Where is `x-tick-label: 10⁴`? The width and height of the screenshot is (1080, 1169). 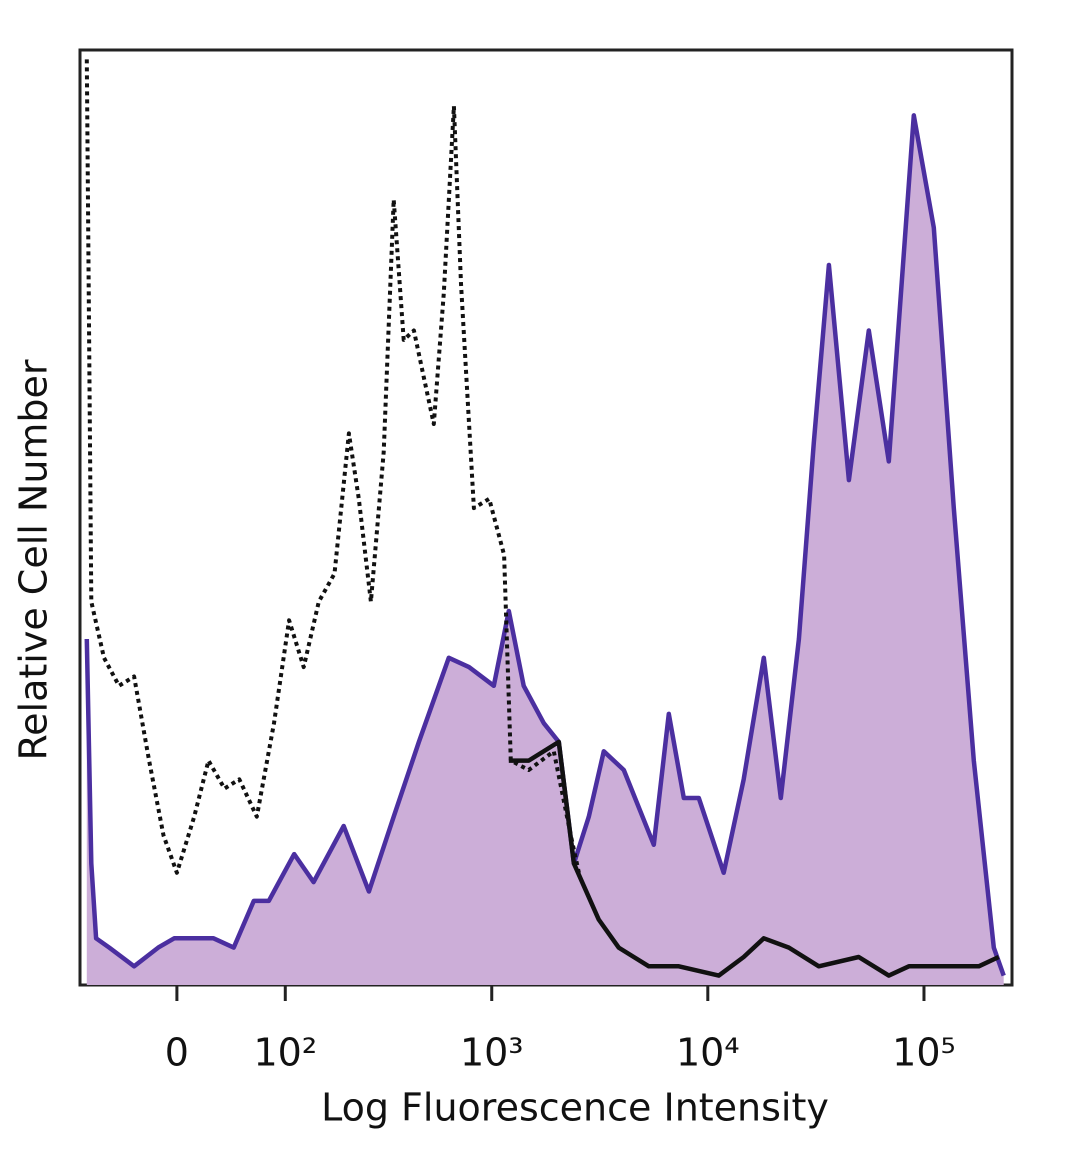 x-tick-label: 10⁴ is located at coordinates (708, 1053).